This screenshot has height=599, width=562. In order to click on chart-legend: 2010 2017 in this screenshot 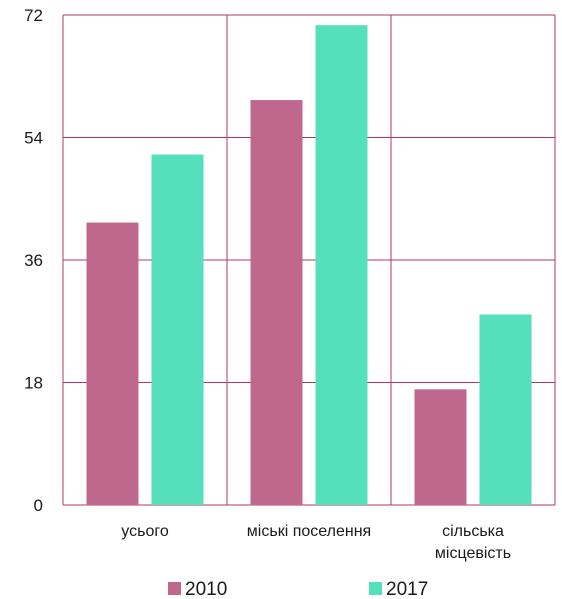, I will do `click(298, 589)`.